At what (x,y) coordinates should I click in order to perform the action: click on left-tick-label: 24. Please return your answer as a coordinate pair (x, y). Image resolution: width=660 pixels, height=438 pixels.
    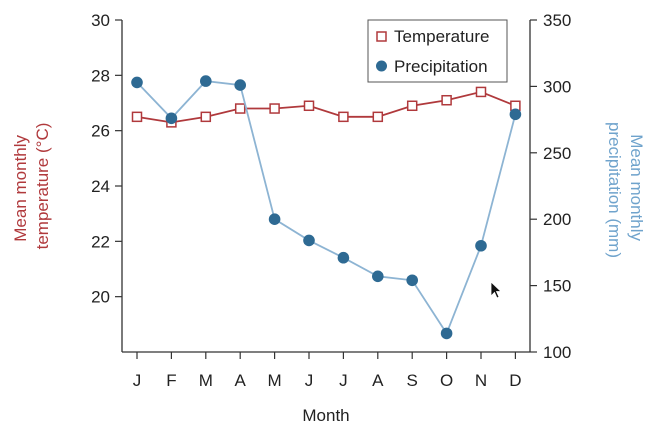
    Looking at the image, I should click on (100, 186).